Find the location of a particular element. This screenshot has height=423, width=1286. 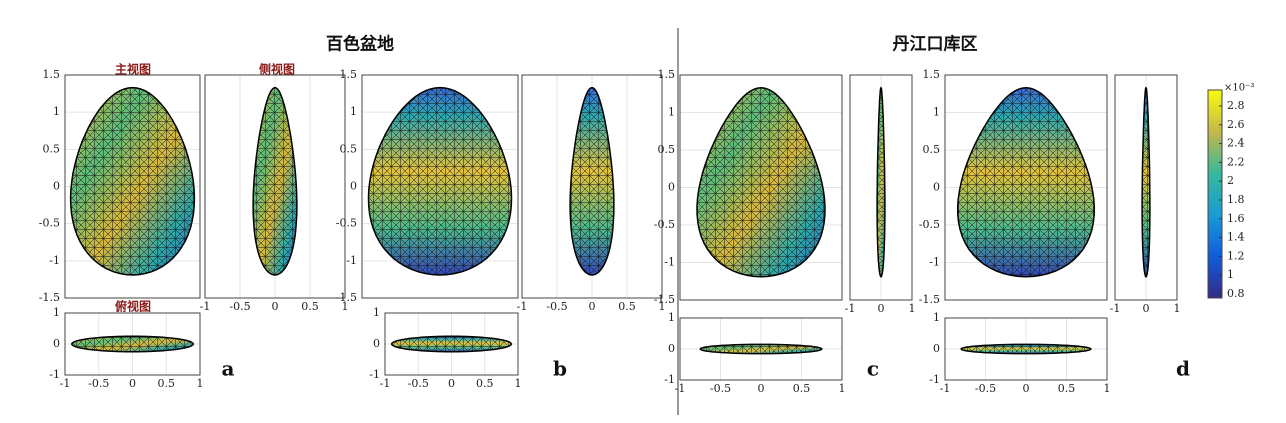

panel-letter: a is located at coordinates (228, 369).